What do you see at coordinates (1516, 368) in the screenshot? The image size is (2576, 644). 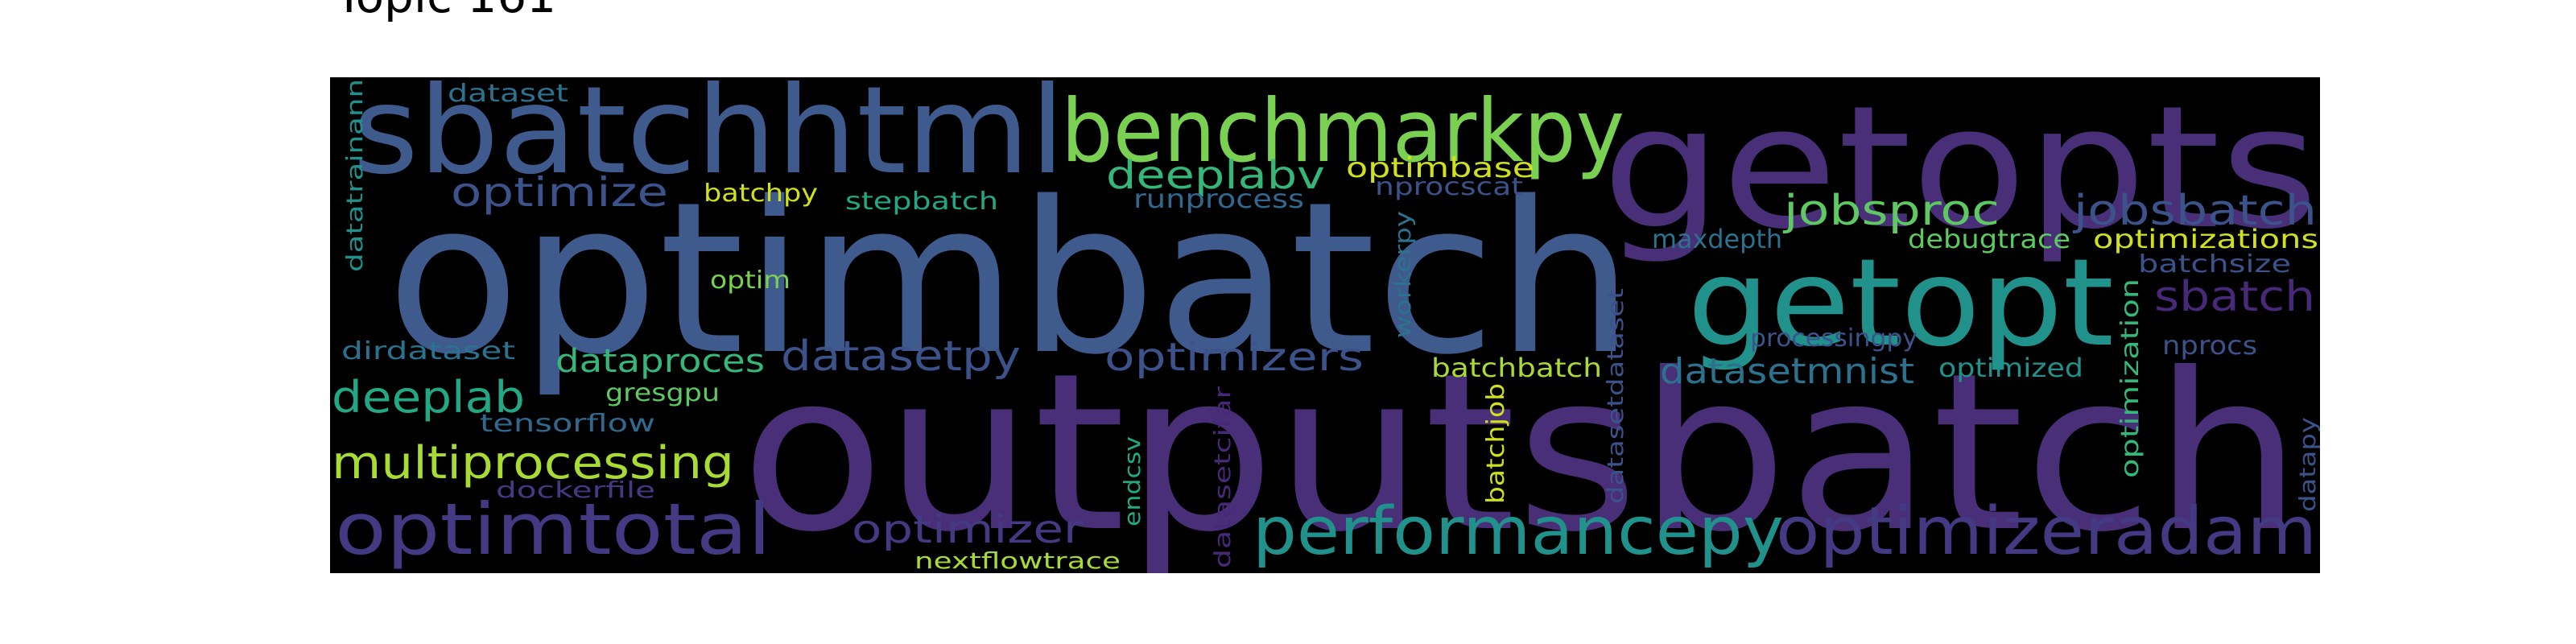 I see `word-batchbatch: batchbatch` at bounding box center [1516, 368].